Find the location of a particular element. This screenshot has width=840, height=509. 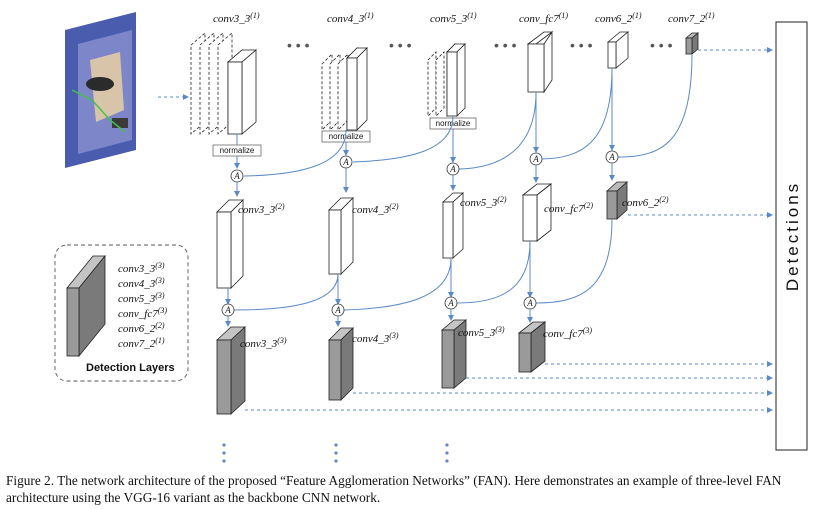

mid-label-3: conv_fc7(2) is located at coordinates (568, 208).